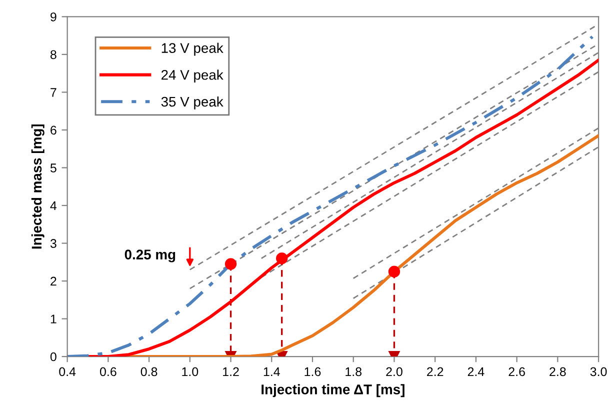 The width and height of the screenshot is (612, 417). Describe the element at coordinates (558, 371) in the screenshot. I see `x-tick-label: 2.8` at that location.